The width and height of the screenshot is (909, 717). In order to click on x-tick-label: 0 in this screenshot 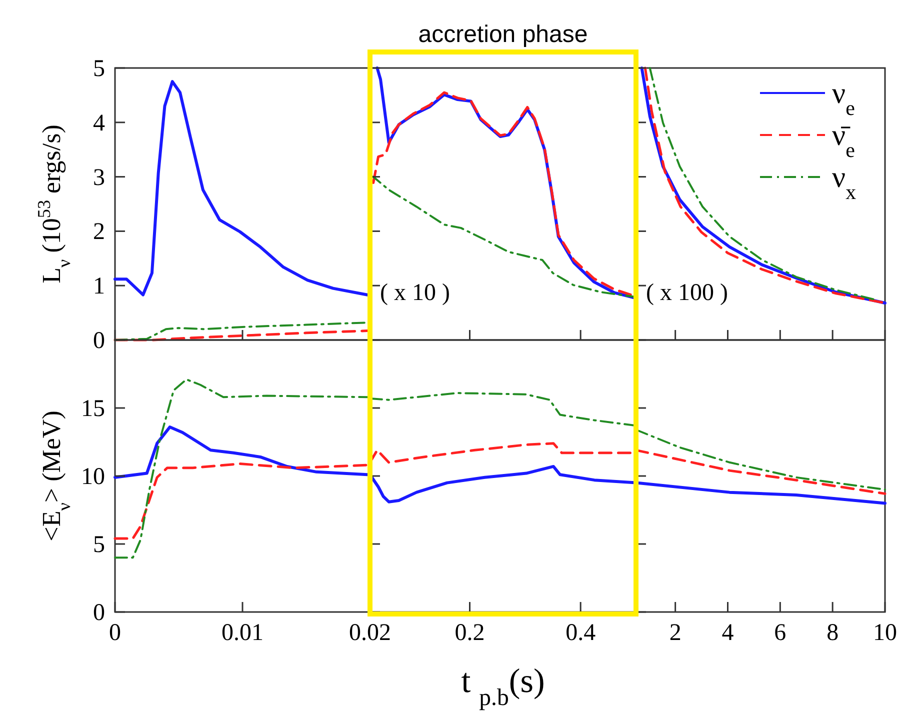, I will do `click(115, 633)`.